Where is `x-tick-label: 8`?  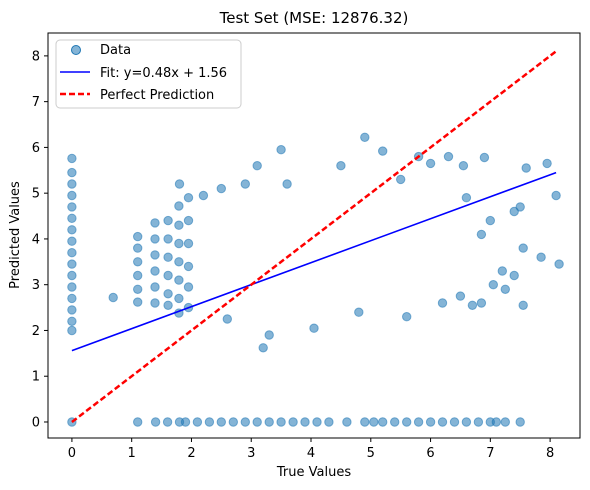 x-tick-label: 8 is located at coordinates (550, 453).